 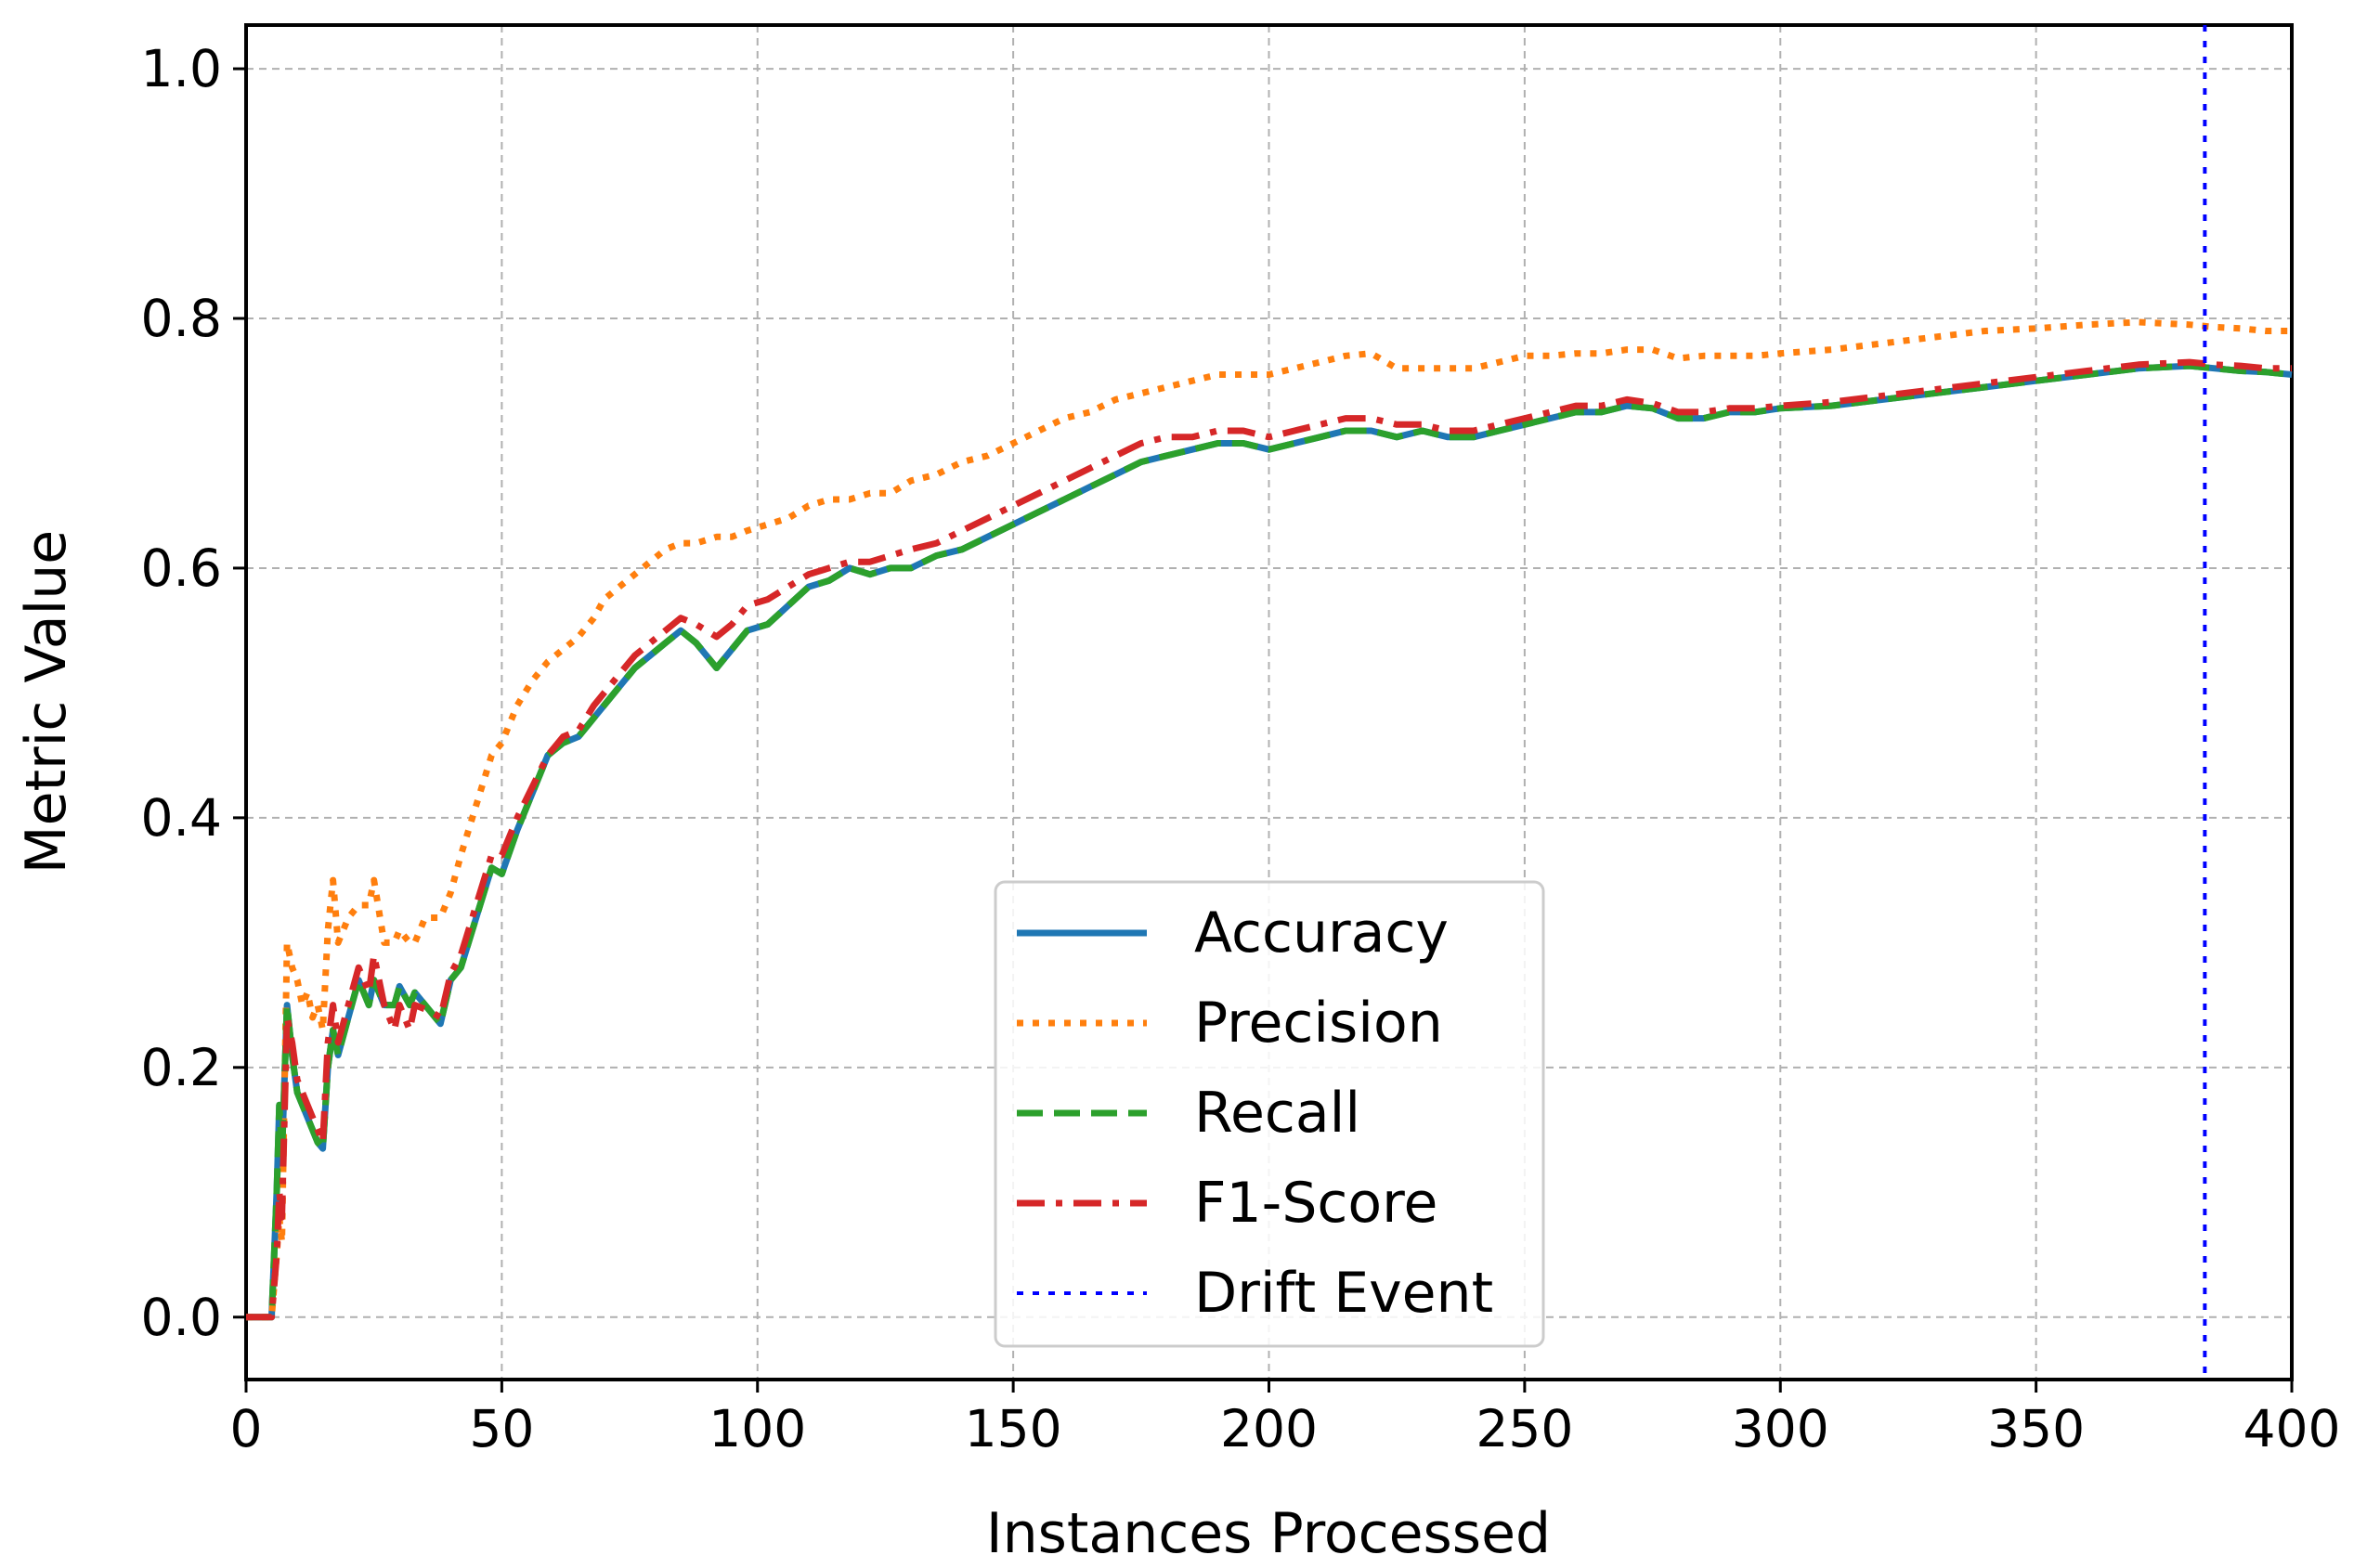 What do you see at coordinates (2036, 1428) in the screenshot?
I see `x-tick-label: 350` at bounding box center [2036, 1428].